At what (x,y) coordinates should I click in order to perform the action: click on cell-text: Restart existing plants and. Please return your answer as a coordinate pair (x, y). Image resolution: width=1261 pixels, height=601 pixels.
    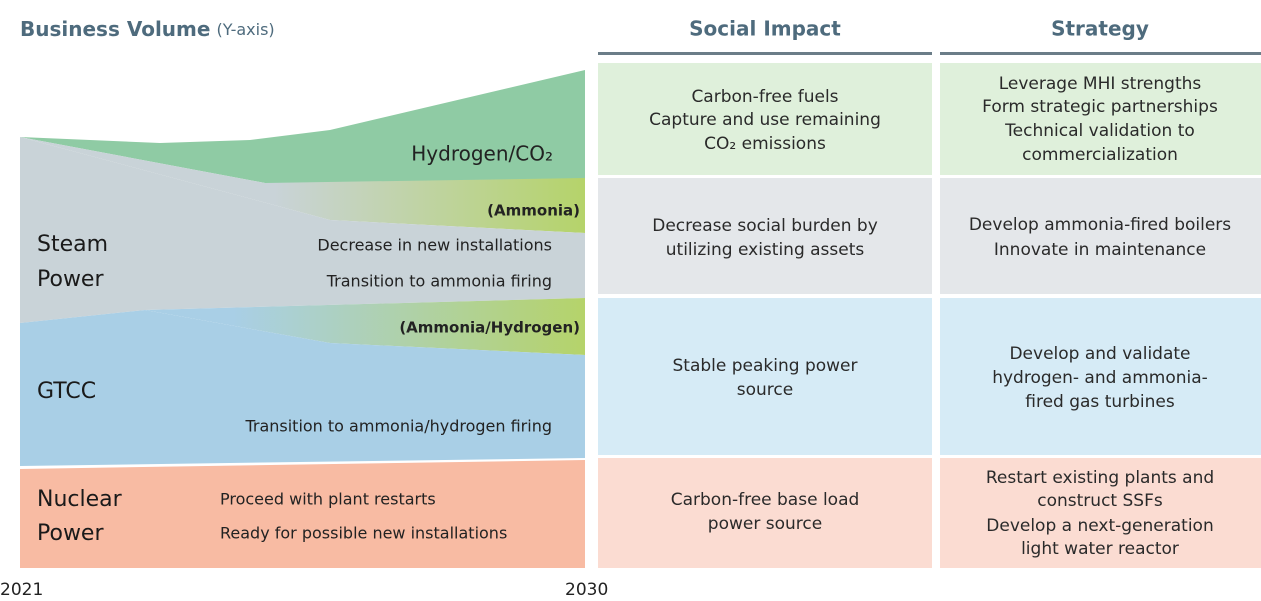
    Looking at the image, I should click on (1100, 478).